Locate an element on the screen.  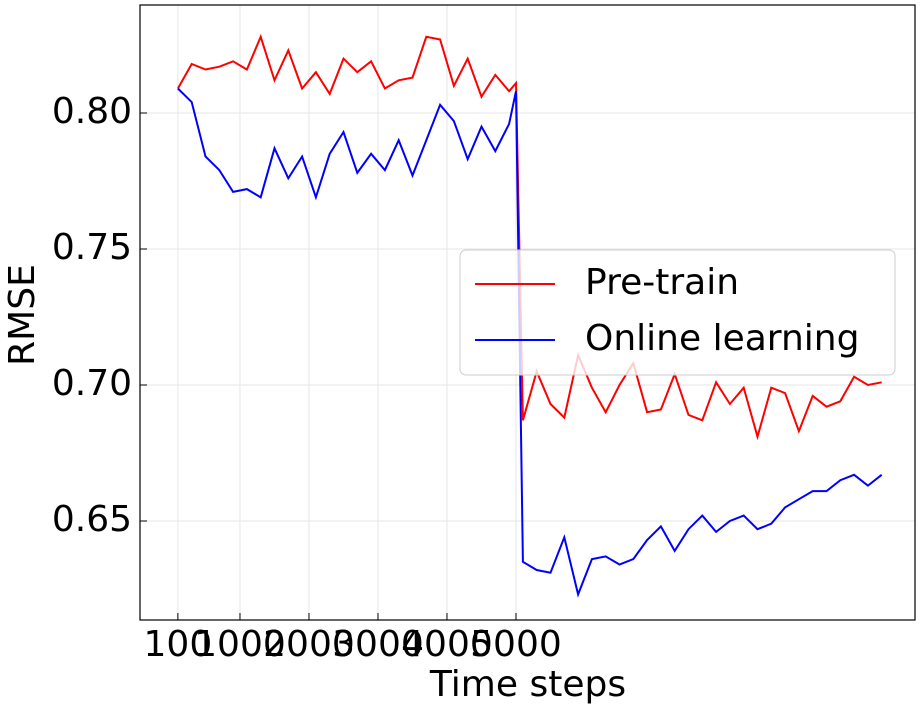
y-tick-label: 0.75 is located at coordinates (92, 247).